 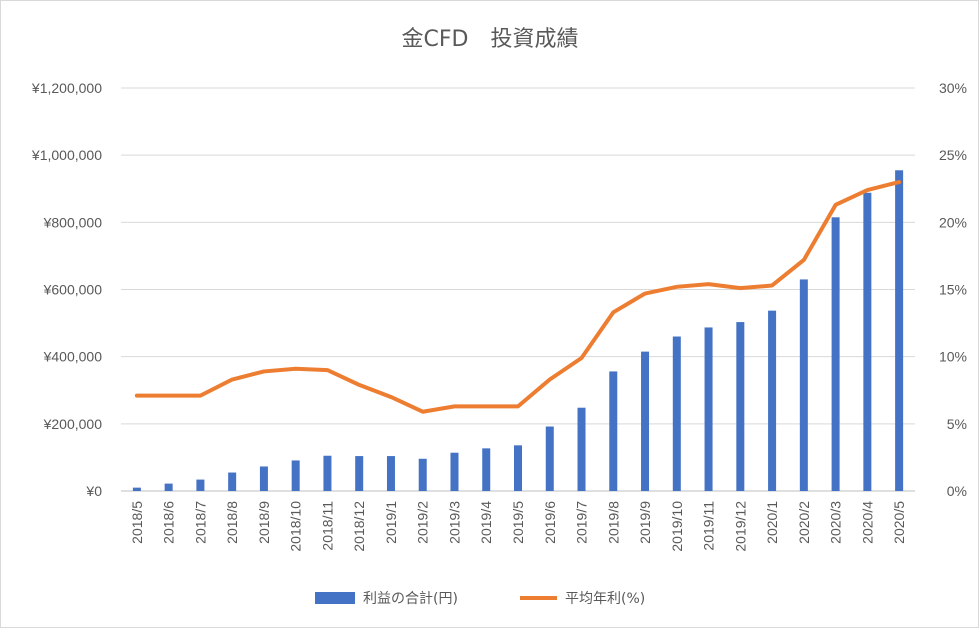 What do you see at coordinates (486, 522) in the screenshot?
I see `x-tick-label: 2019/4` at bounding box center [486, 522].